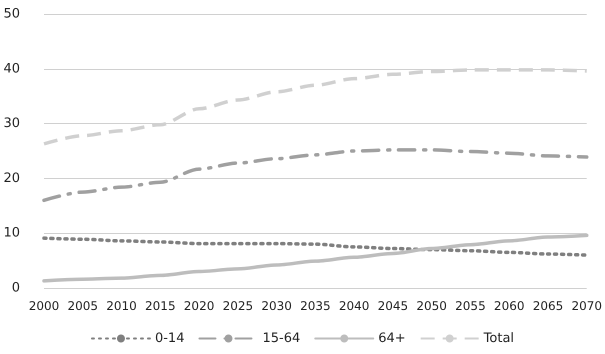  I want to click on x-tick-label: 2035, so click(315, 306).